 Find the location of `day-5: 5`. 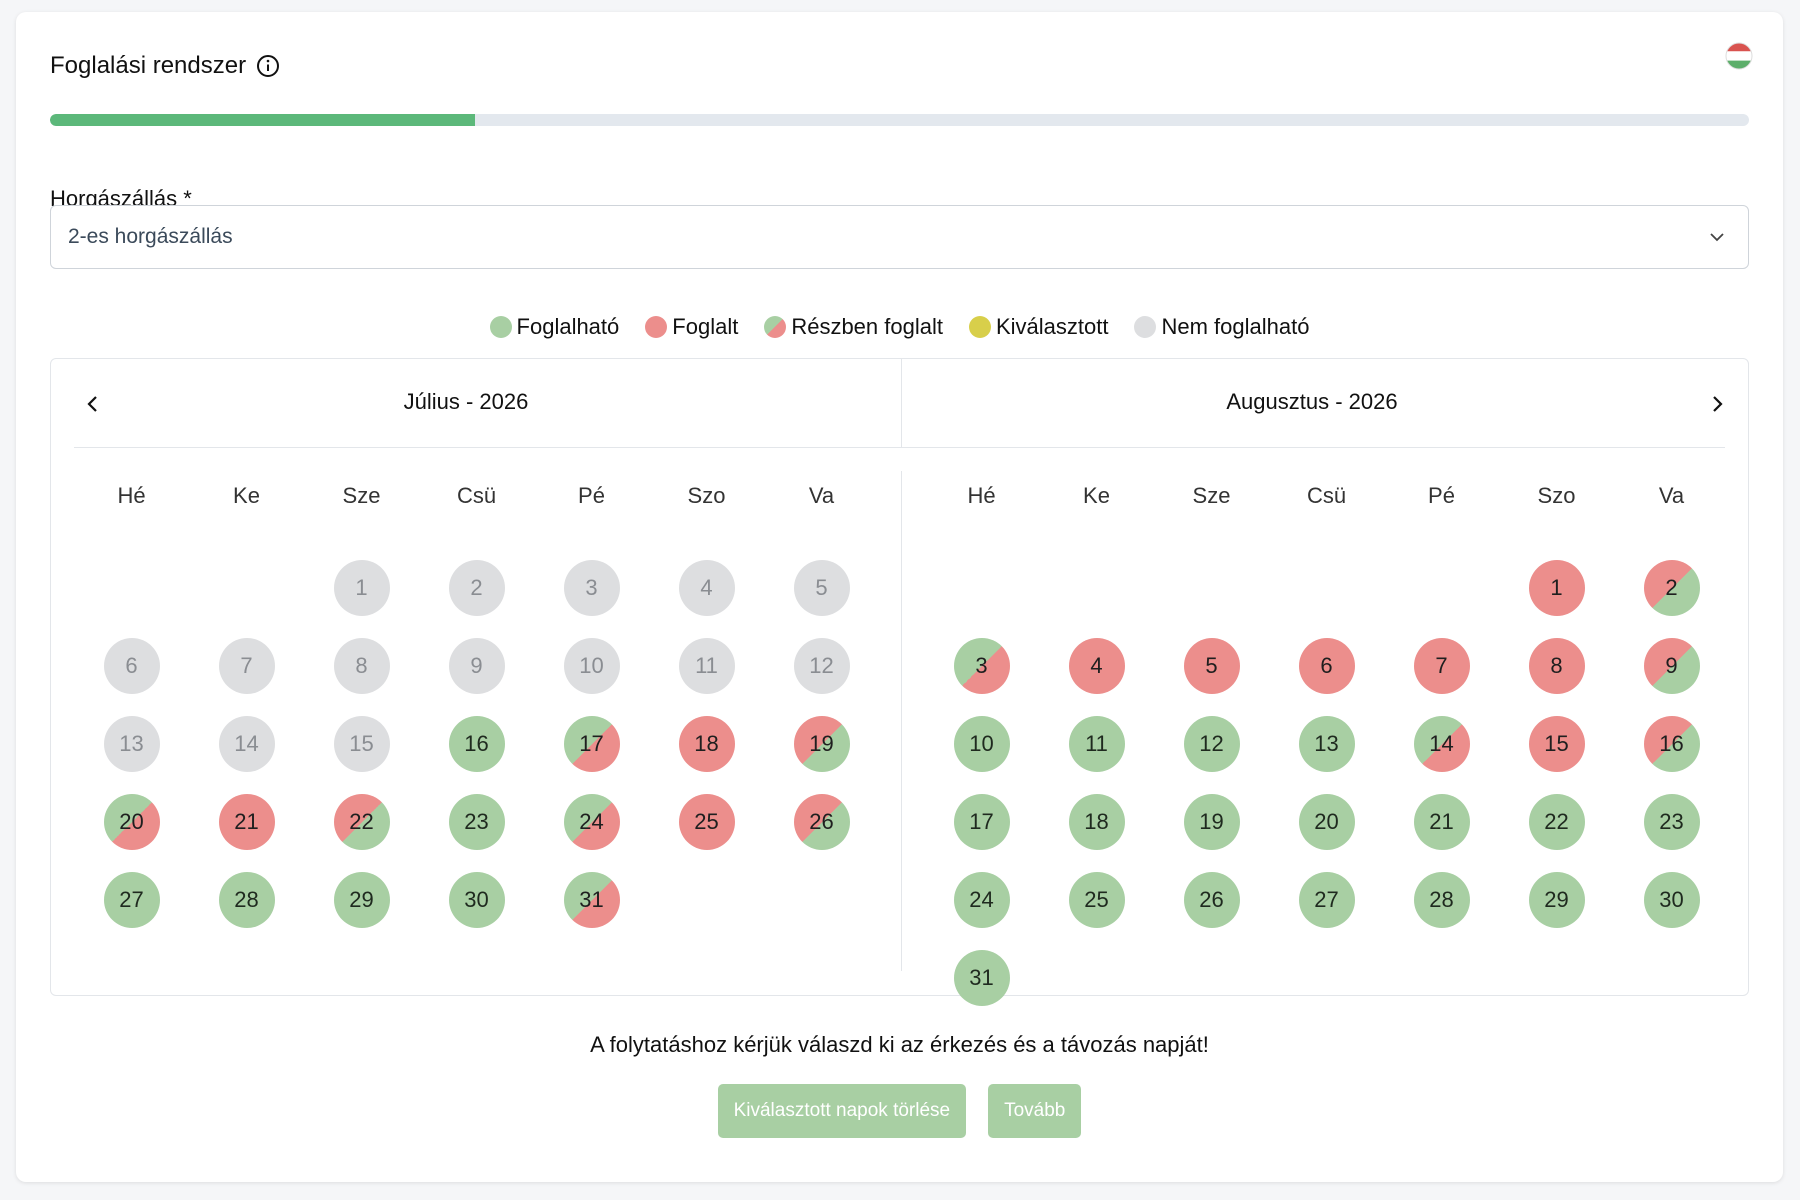

day-5: 5 is located at coordinates (1211, 666).